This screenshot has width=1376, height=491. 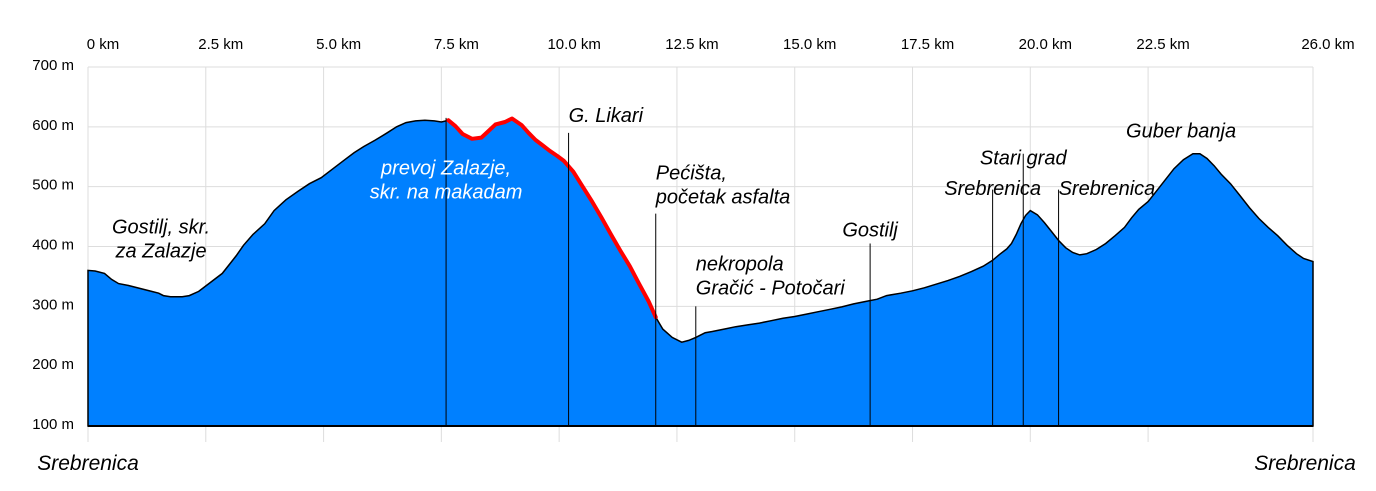 I want to click on y-tick-label: 600 m, so click(x=53, y=125).